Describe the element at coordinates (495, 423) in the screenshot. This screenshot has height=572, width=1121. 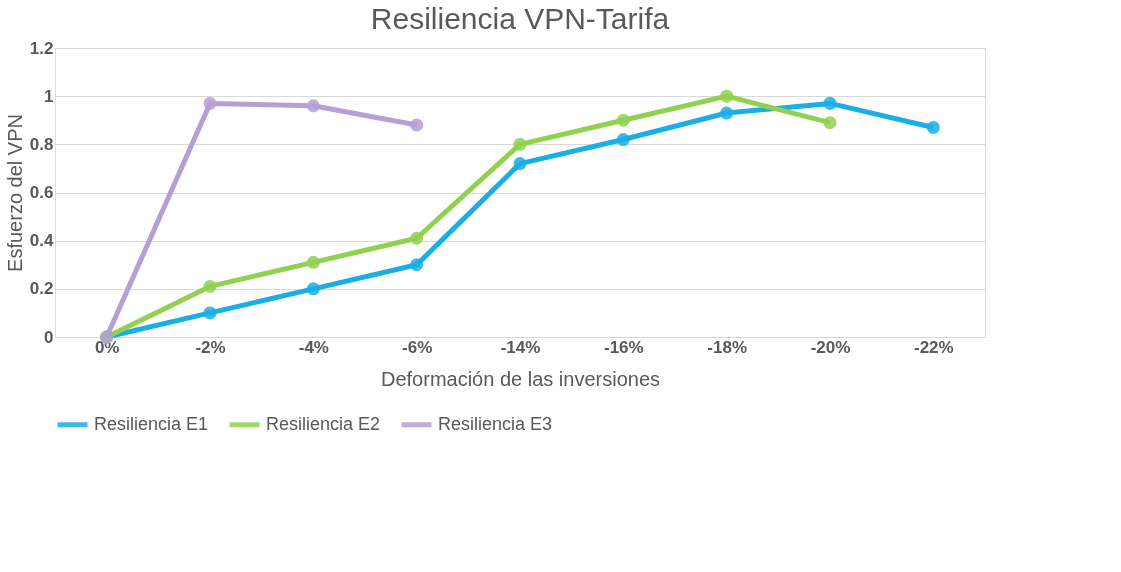
I see `legend-label: Resiliencia E3` at that location.